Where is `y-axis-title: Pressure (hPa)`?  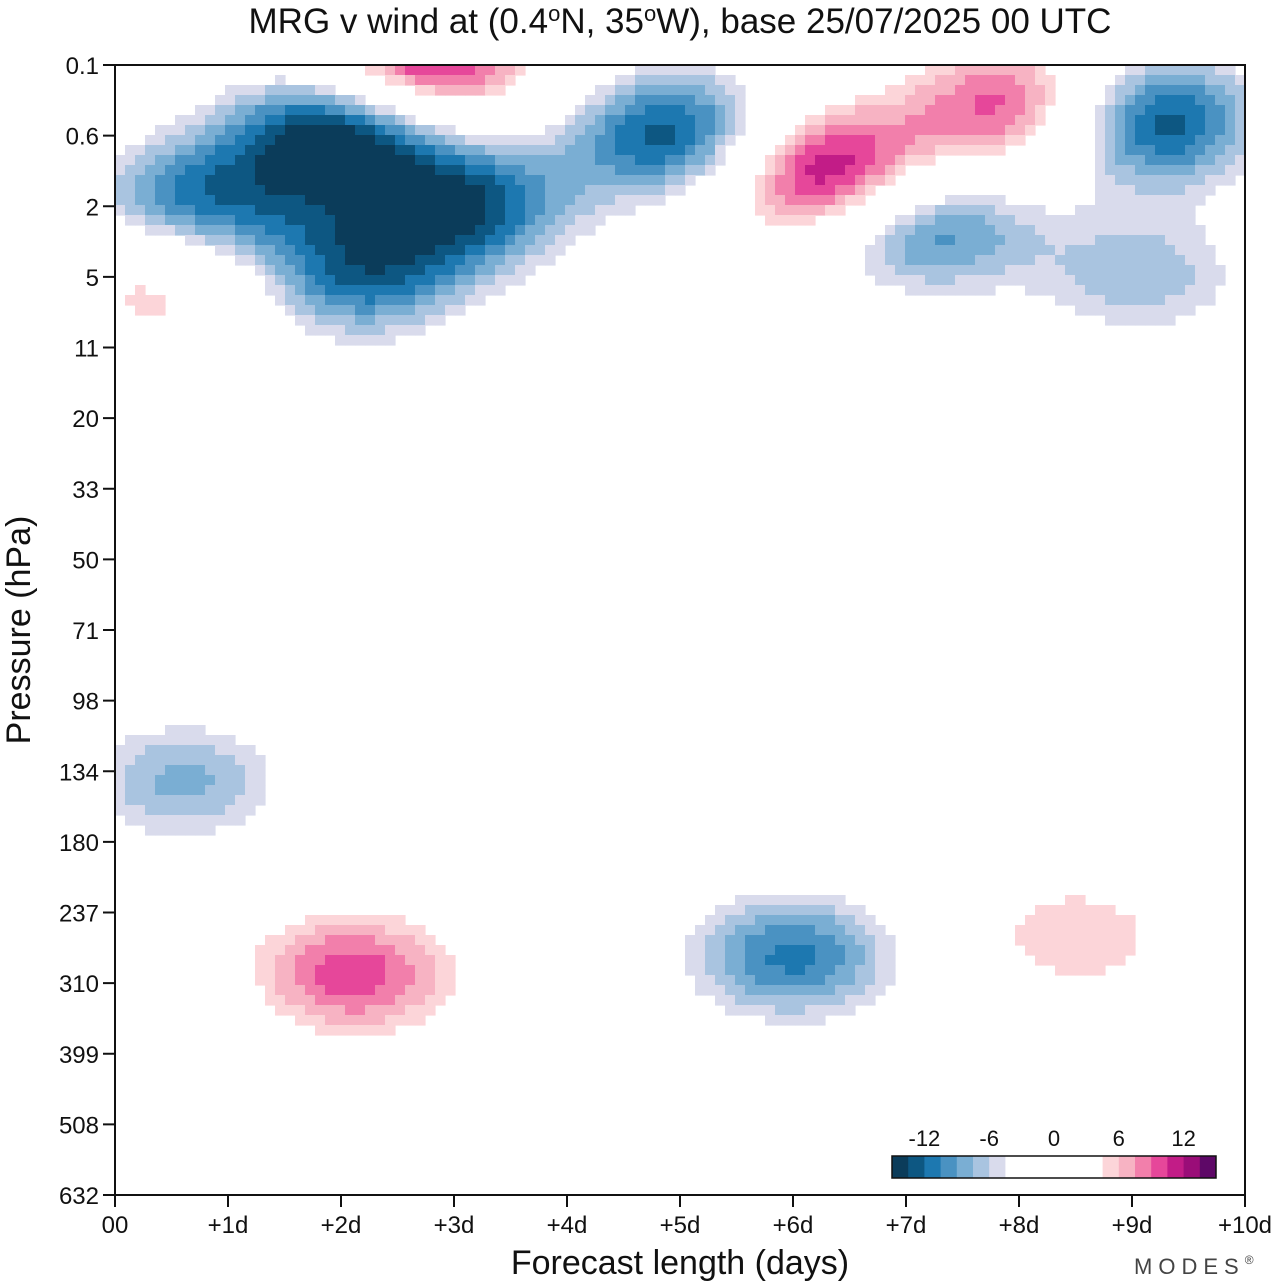 y-axis-title: Pressure (hPa) is located at coordinates (19, 630).